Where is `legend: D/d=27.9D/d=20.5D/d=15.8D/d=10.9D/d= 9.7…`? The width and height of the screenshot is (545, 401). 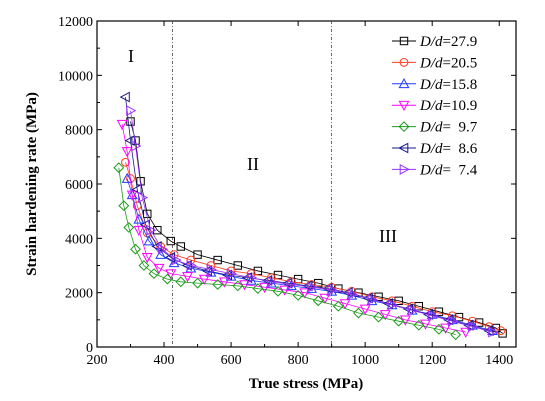 legend: D/d=27.9D/d=20.5D/d=15.8D/d=10.9D/d= 9.7… is located at coordinates (435, 106).